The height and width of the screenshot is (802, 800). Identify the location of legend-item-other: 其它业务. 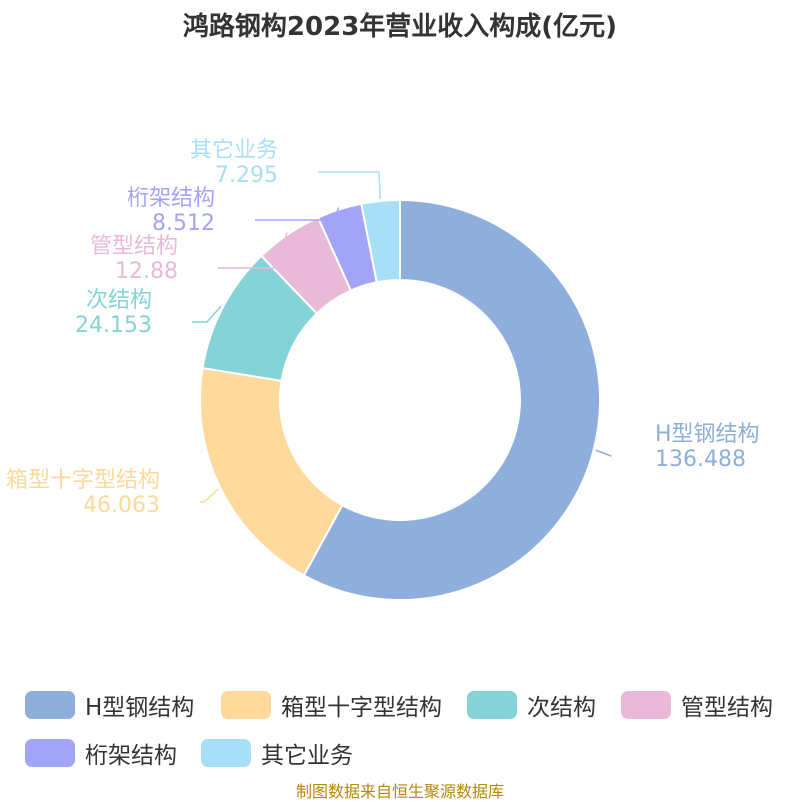
(277, 753).